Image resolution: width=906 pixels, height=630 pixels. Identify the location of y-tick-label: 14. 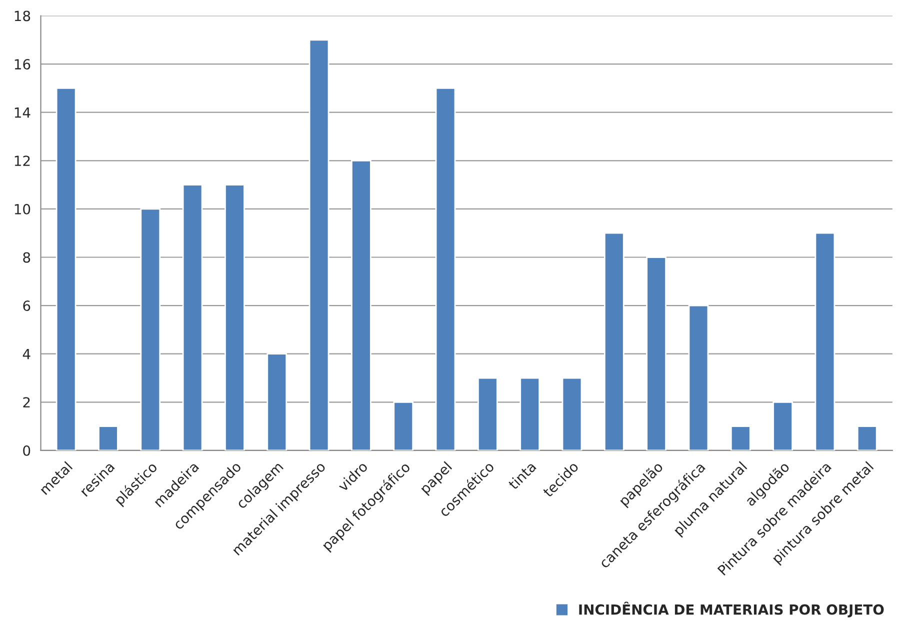
(22, 113).